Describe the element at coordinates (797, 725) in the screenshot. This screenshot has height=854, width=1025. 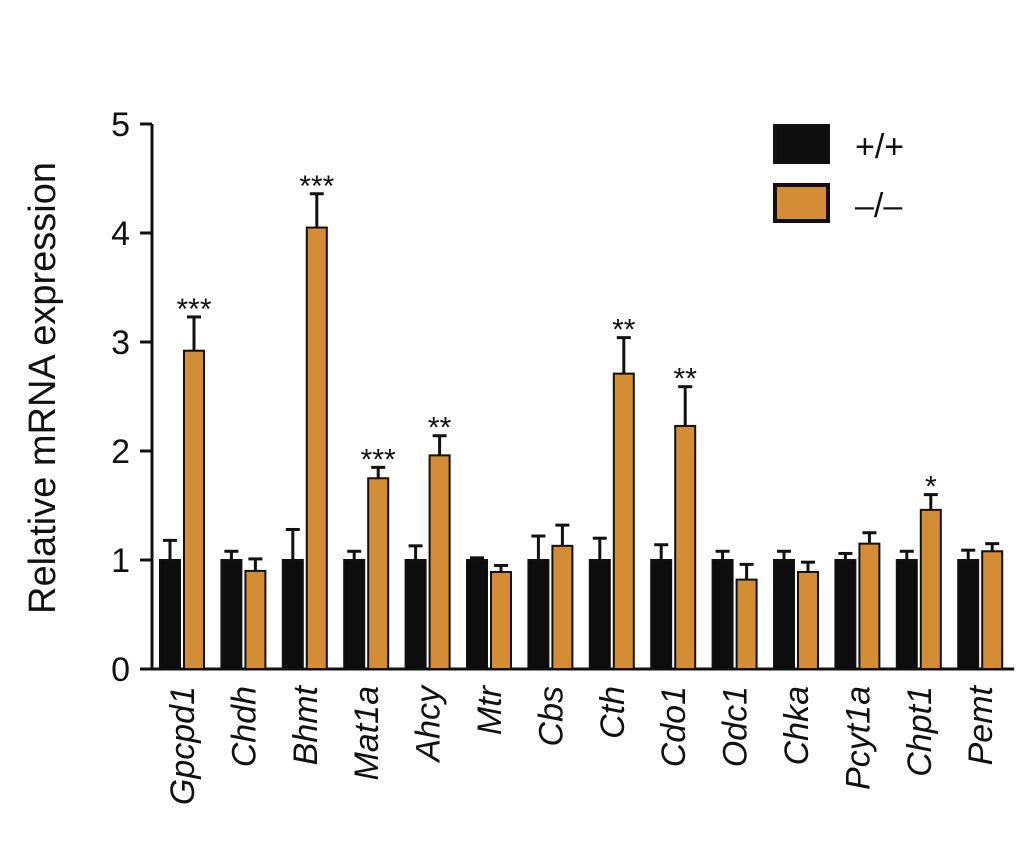
I see `x-tick-label: Chka` at that location.